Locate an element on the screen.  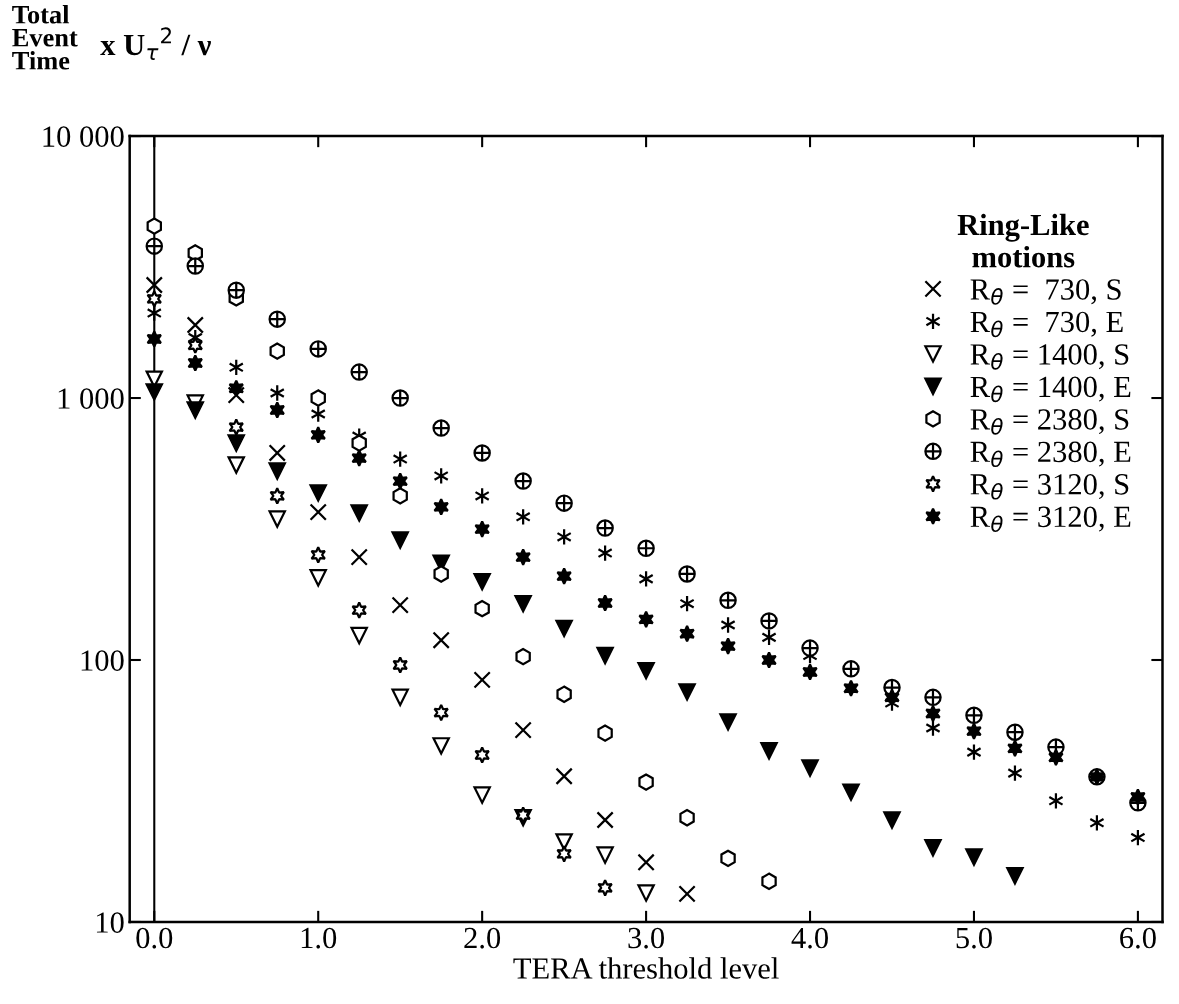
x-tick-label: 5.0 is located at coordinates (974, 938).